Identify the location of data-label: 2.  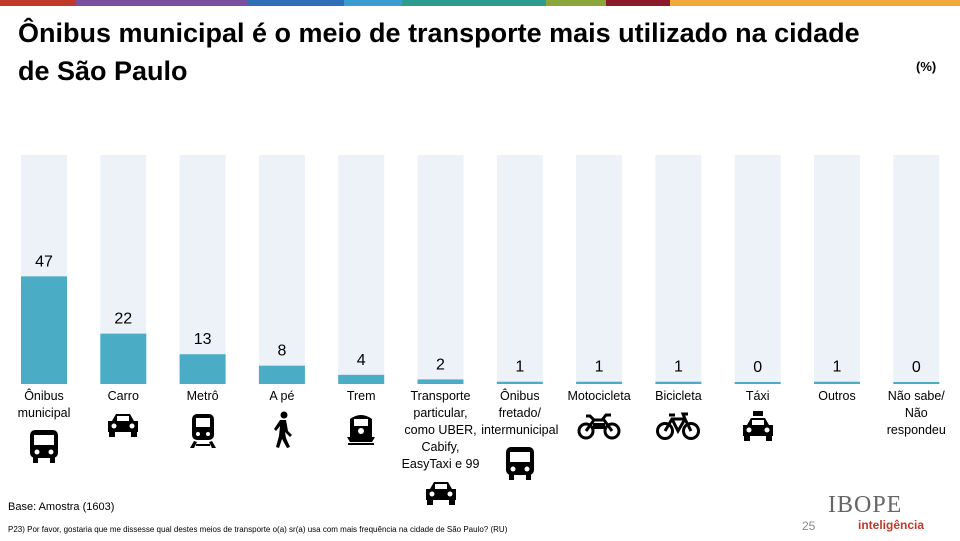
(440, 364).